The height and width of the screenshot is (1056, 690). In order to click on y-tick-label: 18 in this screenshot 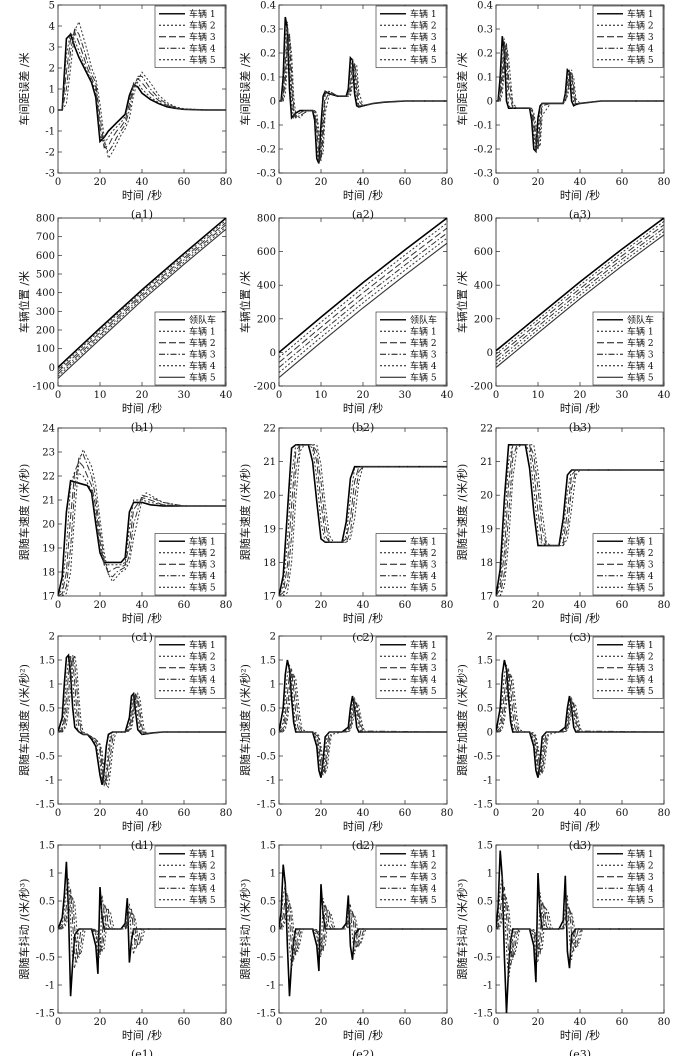, I will do `click(269, 563)`.